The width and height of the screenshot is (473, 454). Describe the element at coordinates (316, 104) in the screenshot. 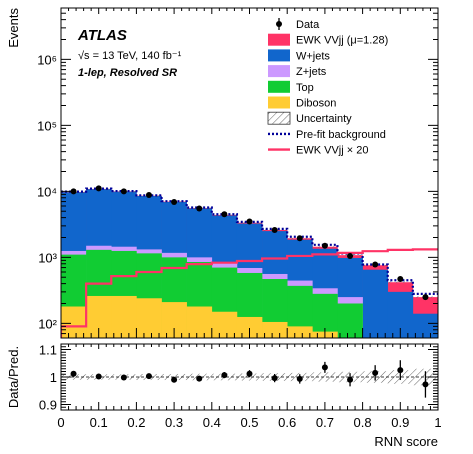

I see `legend-label-5: Diboson` at that location.